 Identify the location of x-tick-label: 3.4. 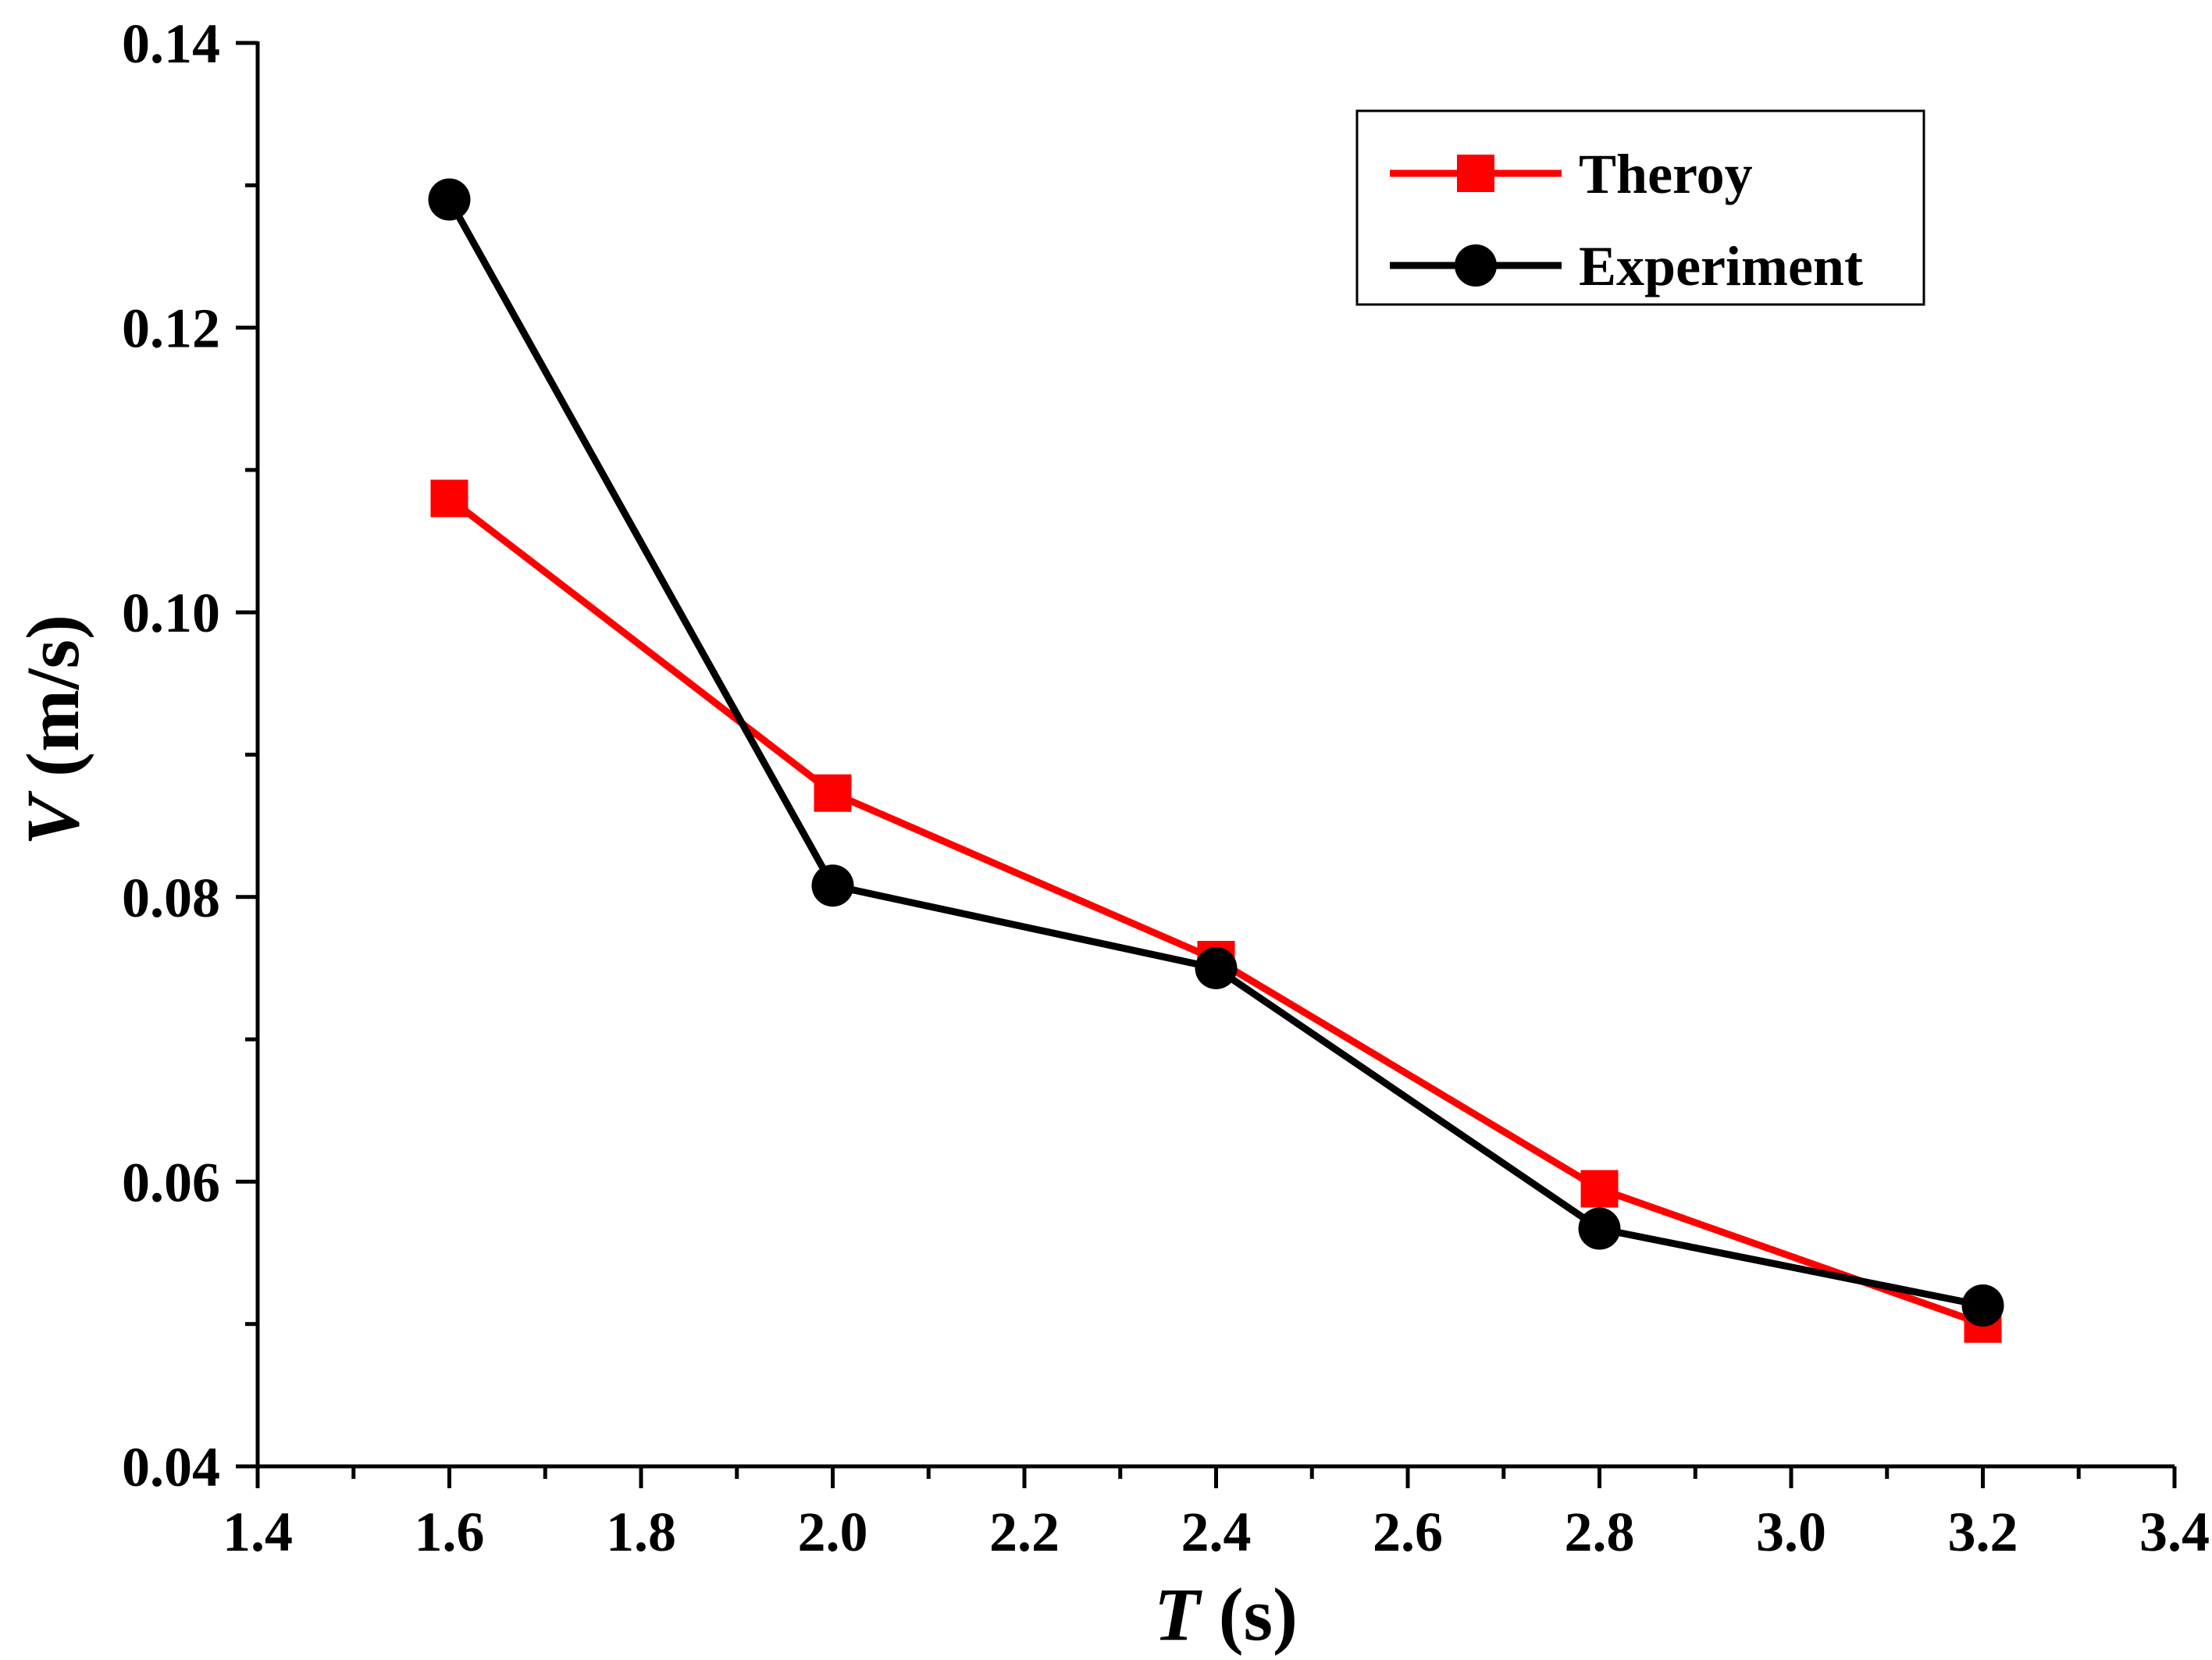
(2175, 1532).